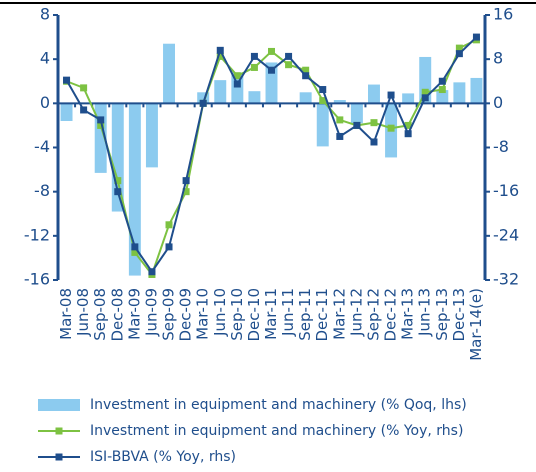 The width and height of the screenshot is (536, 472). What do you see at coordinates (356, 312) in the screenshot?
I see `x-tick-label: Jun-12` at bounding box center [356, 312].